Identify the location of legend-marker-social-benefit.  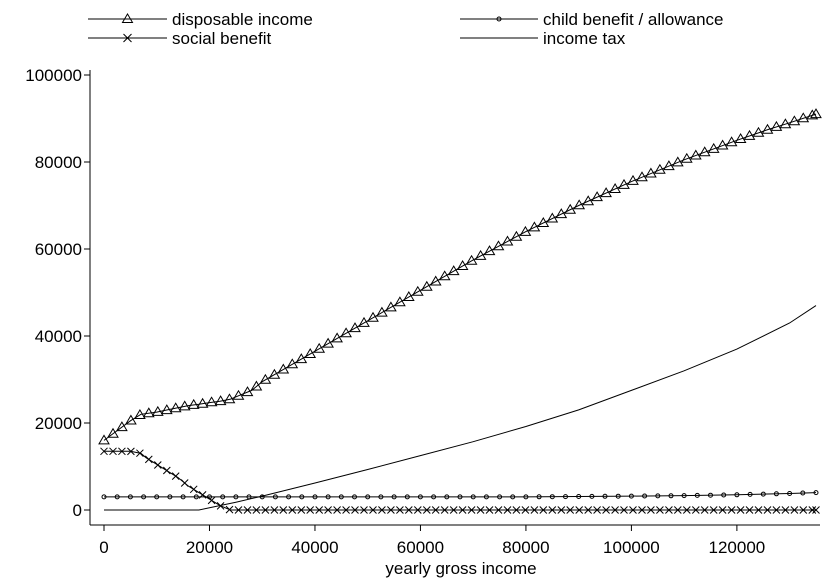
(127, 38).